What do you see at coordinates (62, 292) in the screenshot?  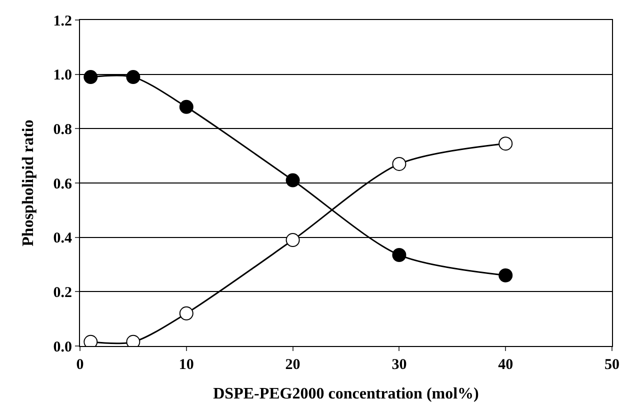 I see `y-tick-label: 0.2` at bounding box center [62, 292].